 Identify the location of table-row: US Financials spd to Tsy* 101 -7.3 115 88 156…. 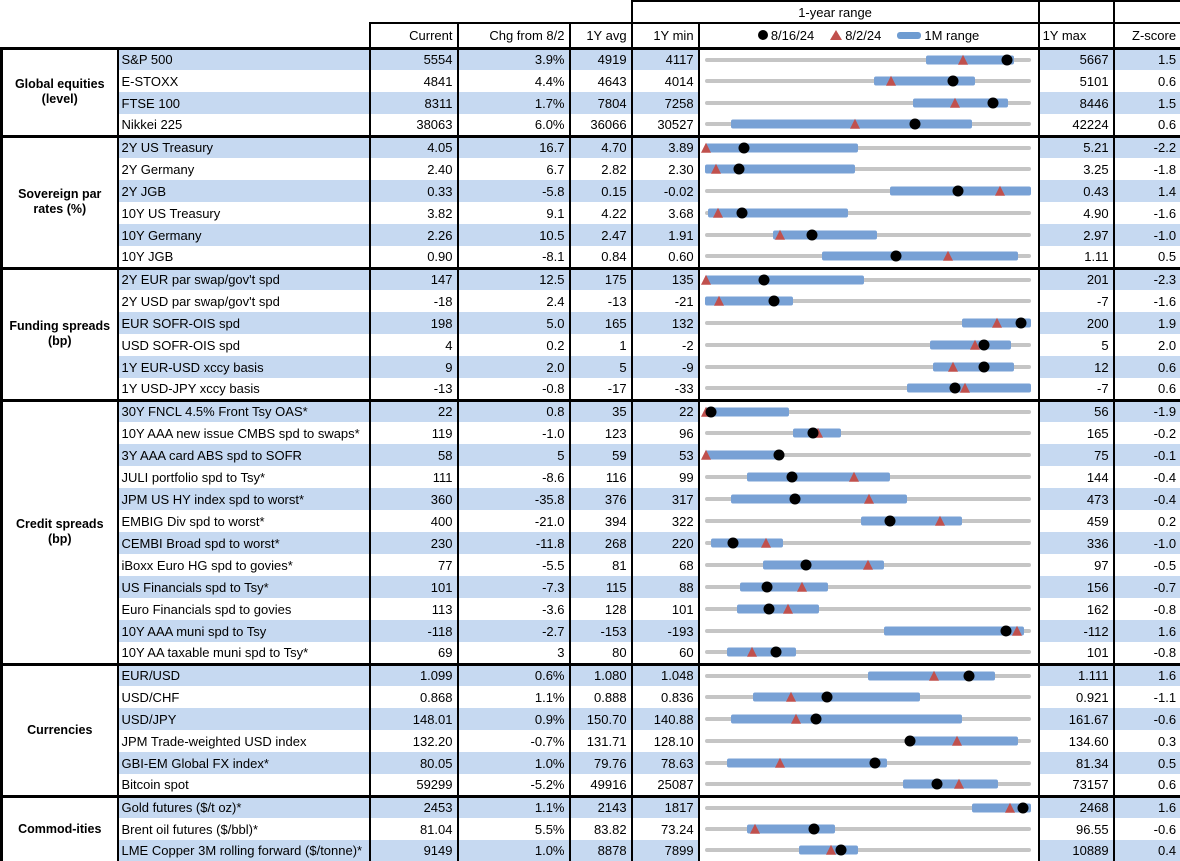
(591, 587).